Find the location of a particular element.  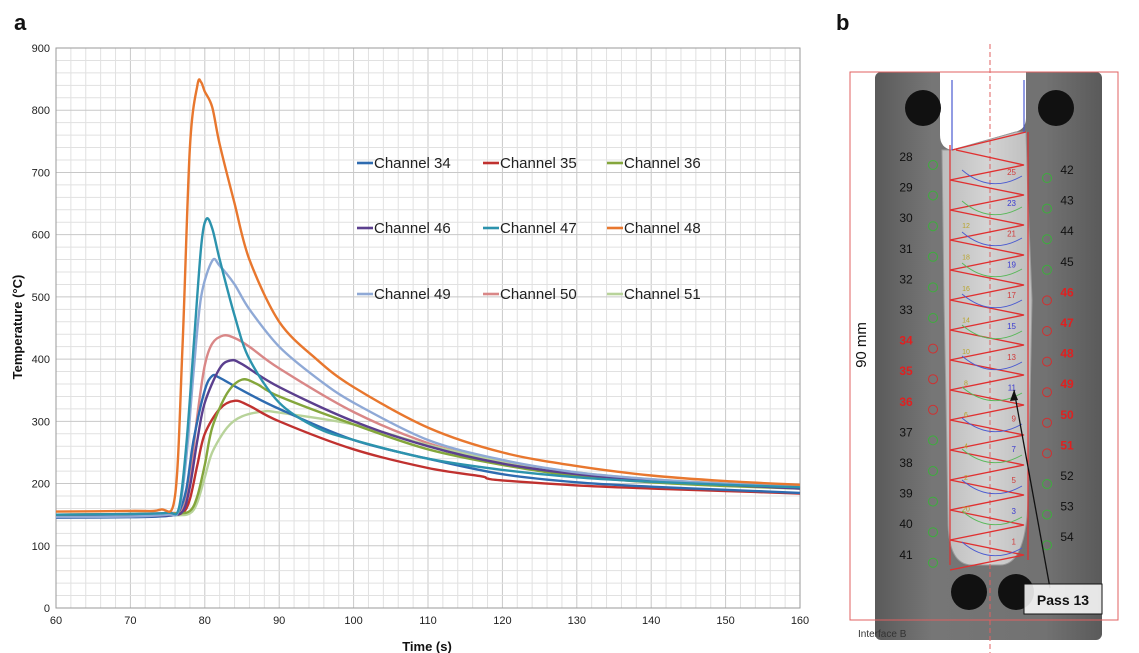

legend-label: Channel 46 is located at coordinates (412, 228).